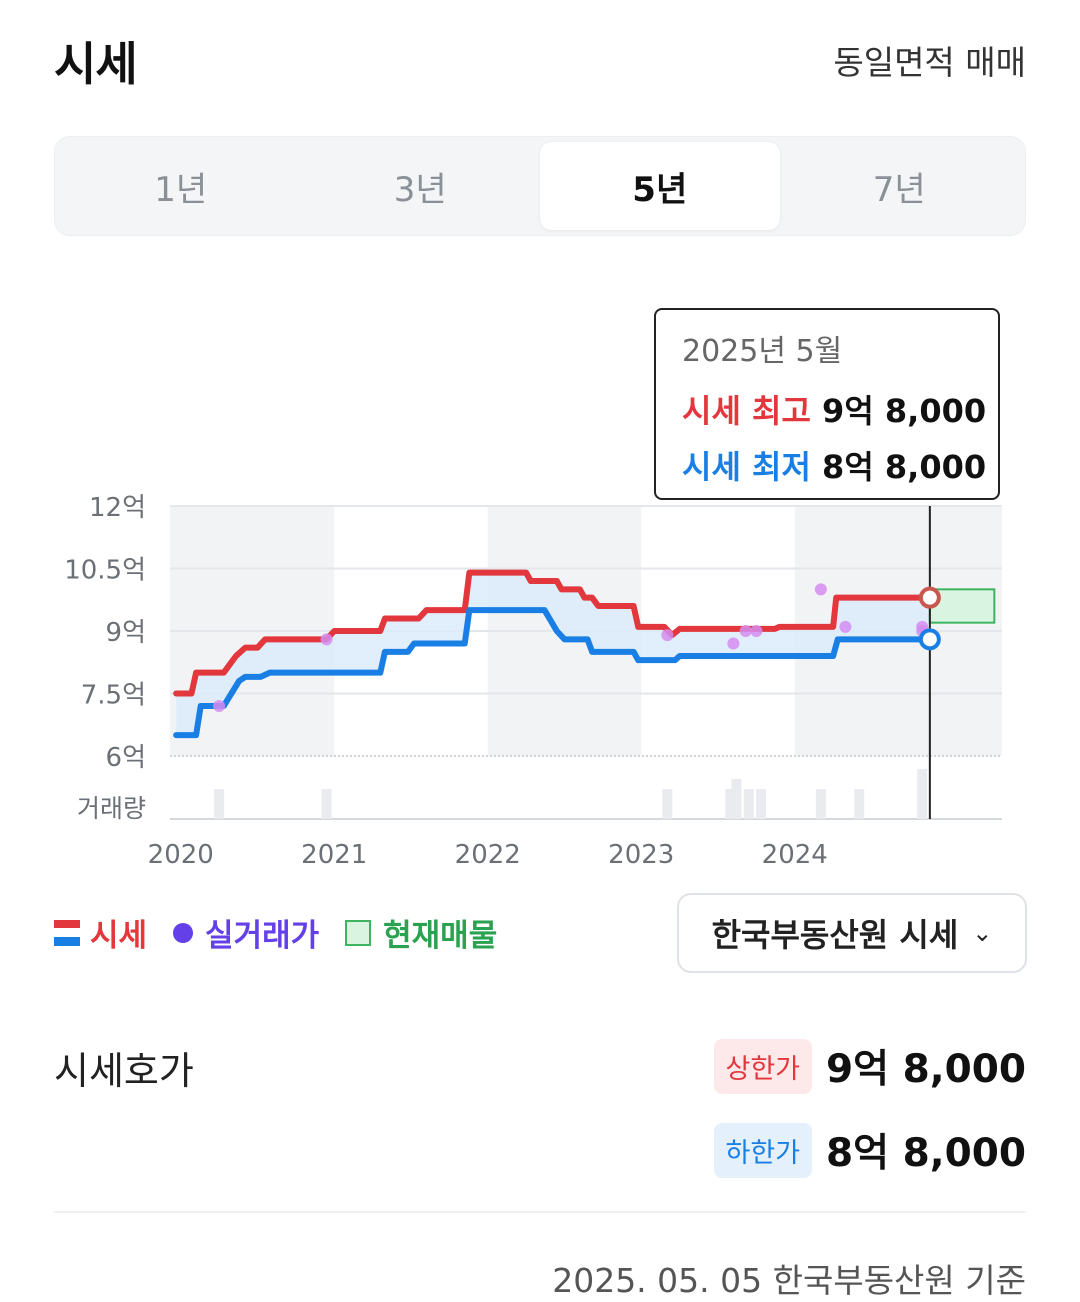 Image resolution: width=1080 pixels, height=1302 pixels. I want to click on section-divider, so click(540, 1212).